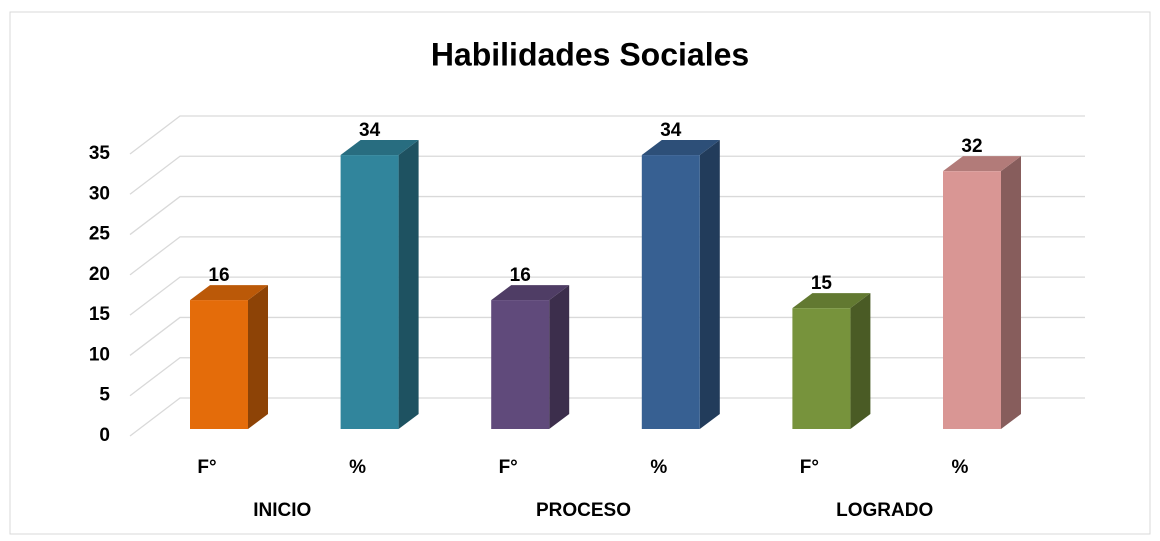 This screenshot has width=1160, height=541. I want to click on y-tick-label: 30, so click(99, 193).